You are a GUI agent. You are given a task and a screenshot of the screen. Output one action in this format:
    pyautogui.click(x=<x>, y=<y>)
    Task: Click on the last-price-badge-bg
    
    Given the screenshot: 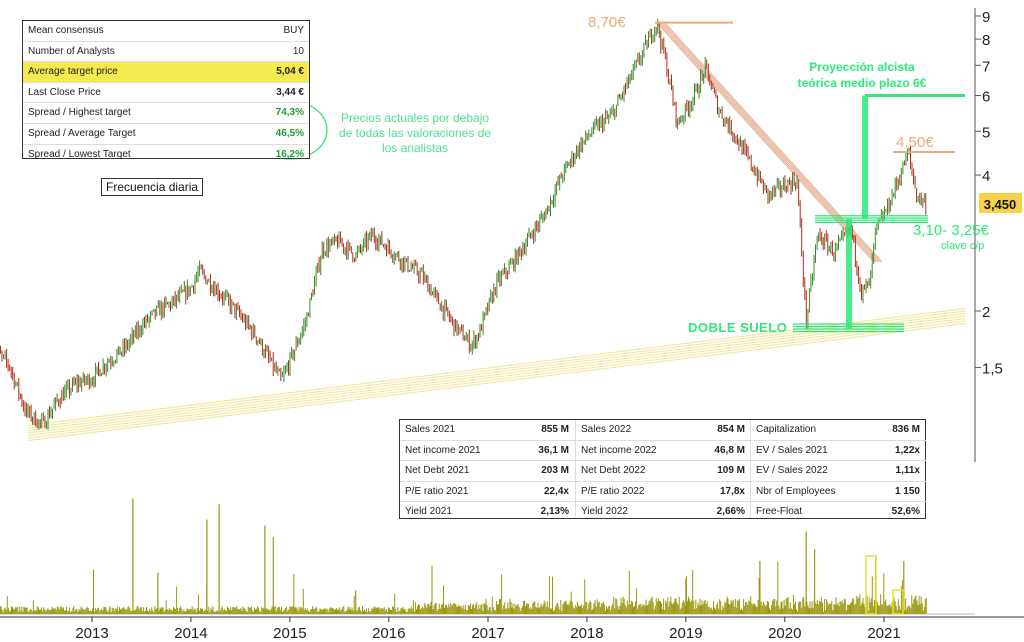 What is the action you would take?
    pyautogui.click(x=1000, y=203)
    